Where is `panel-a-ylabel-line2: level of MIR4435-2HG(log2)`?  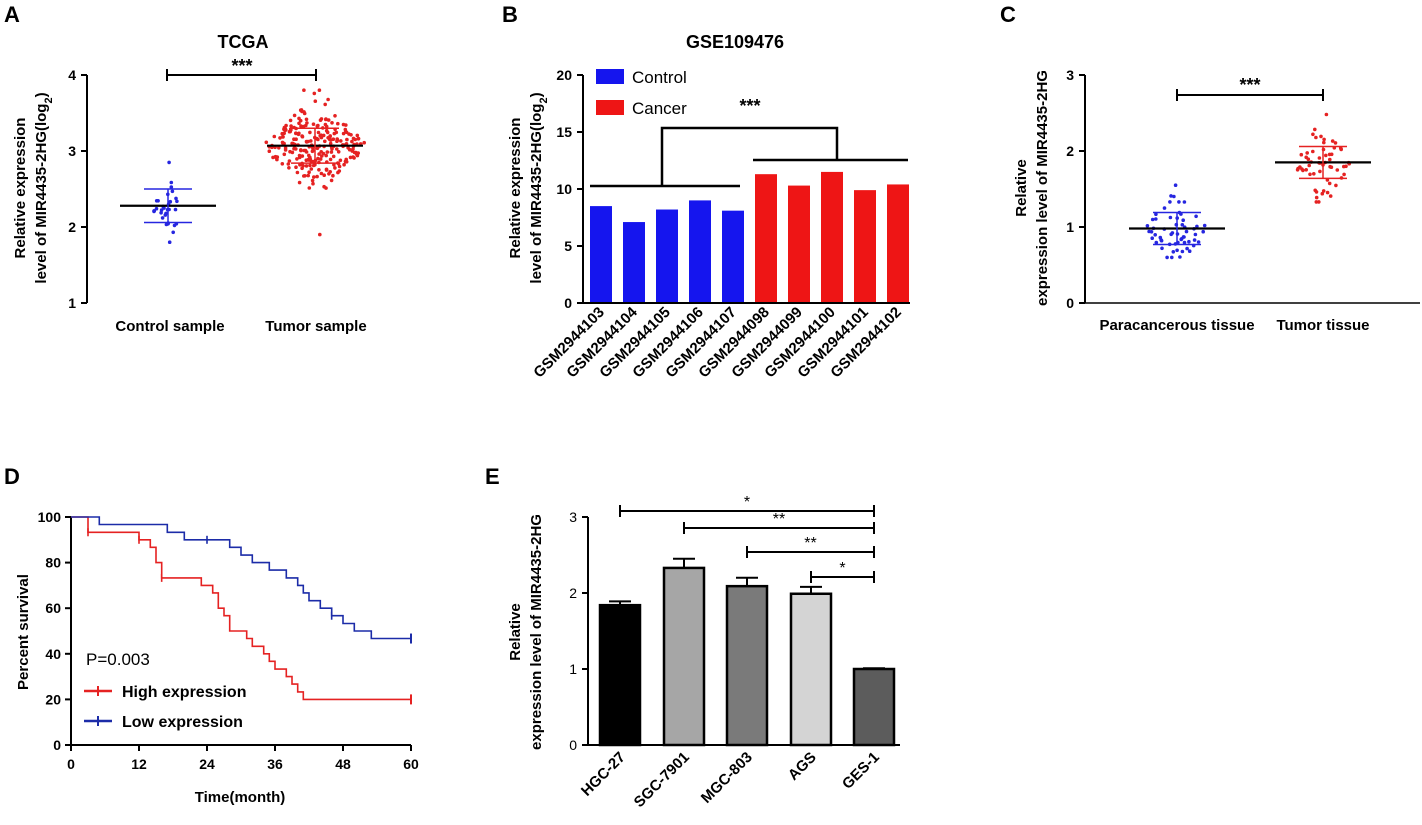 panel-a-ylabel-line2: level of MIR4435-2HG(log2) is located at coordinates (44, 187).